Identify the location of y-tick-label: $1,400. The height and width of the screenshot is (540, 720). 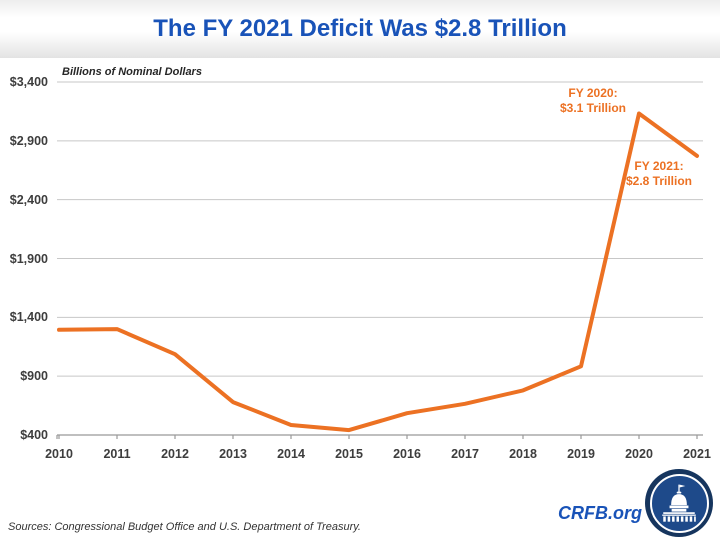
(28, 317).